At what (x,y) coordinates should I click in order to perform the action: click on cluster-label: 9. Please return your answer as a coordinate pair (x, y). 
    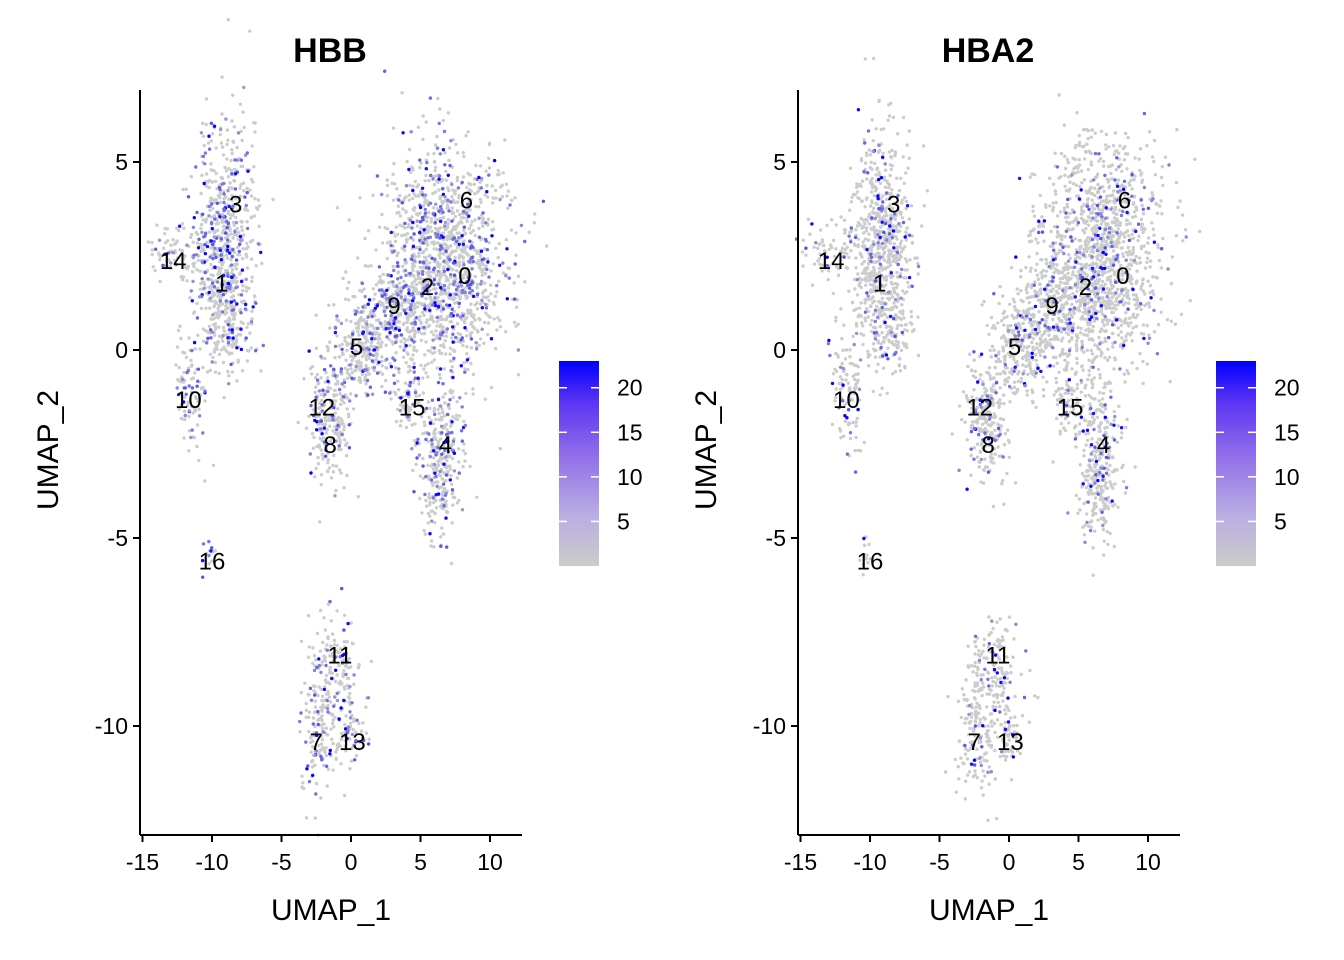
    Looking at the image, I should click on (393, 306).